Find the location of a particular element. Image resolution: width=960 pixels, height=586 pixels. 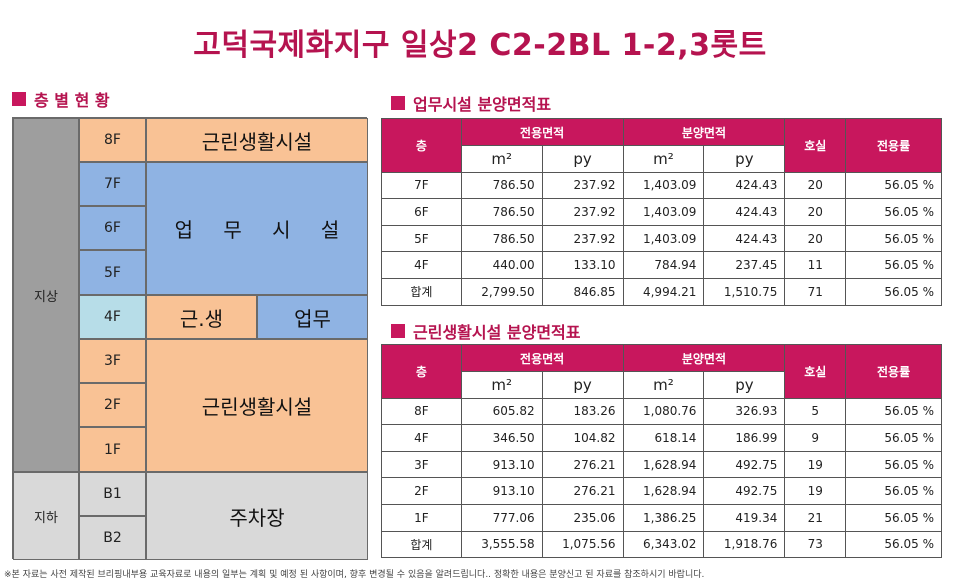

table-row: 6F 786.50 237.92 1,403.09 424.43 20 56.05 % is located at coordinates (661, 212).